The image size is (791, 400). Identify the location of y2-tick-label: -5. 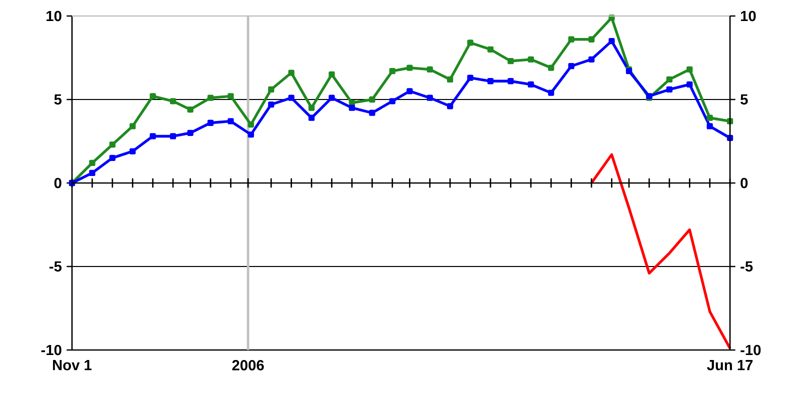
(746, 266).